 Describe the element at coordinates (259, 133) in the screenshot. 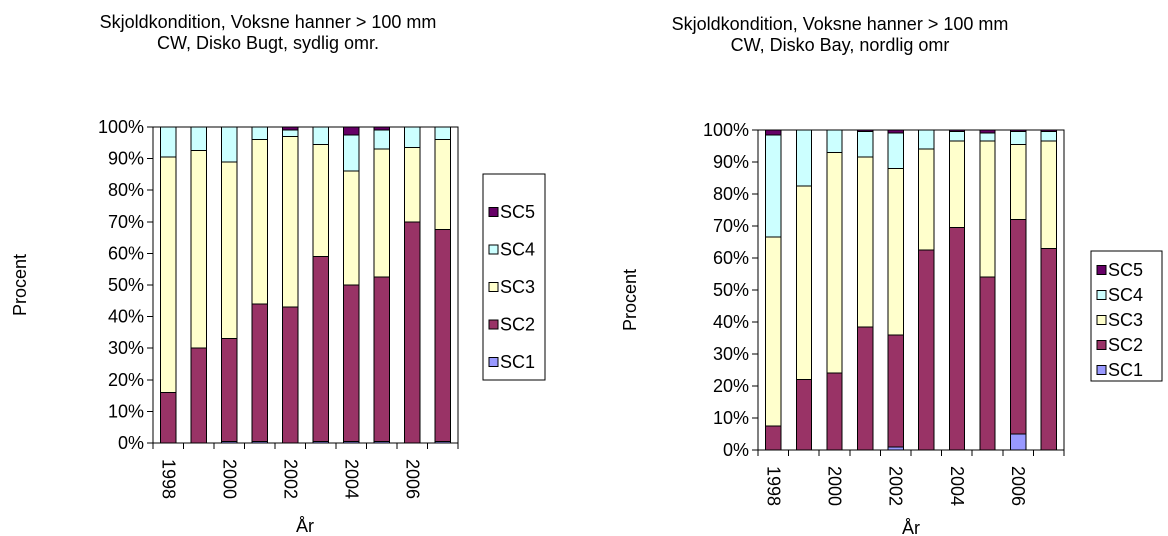

I see `bar-segment-sc4-2001` at that location.